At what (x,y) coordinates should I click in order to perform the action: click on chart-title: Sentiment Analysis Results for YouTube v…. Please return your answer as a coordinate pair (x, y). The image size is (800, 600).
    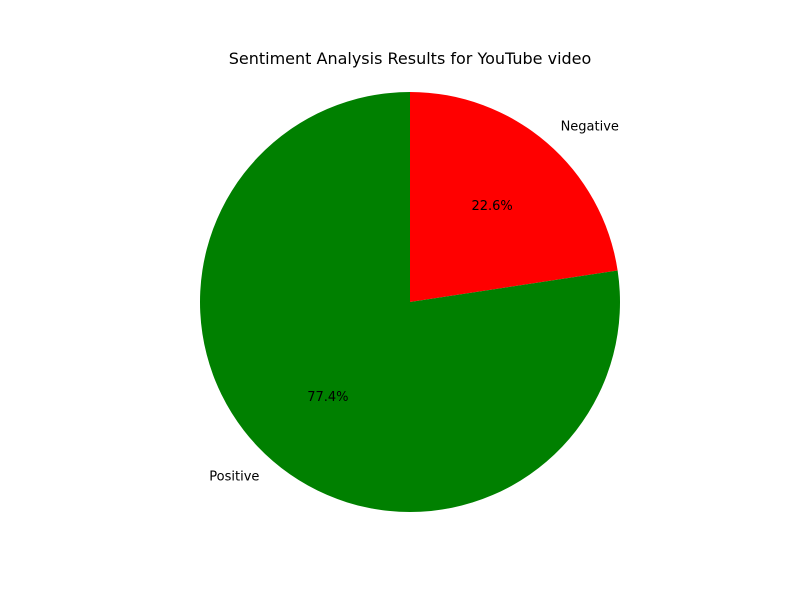
    Looking at the image, I should click on (410, 58).